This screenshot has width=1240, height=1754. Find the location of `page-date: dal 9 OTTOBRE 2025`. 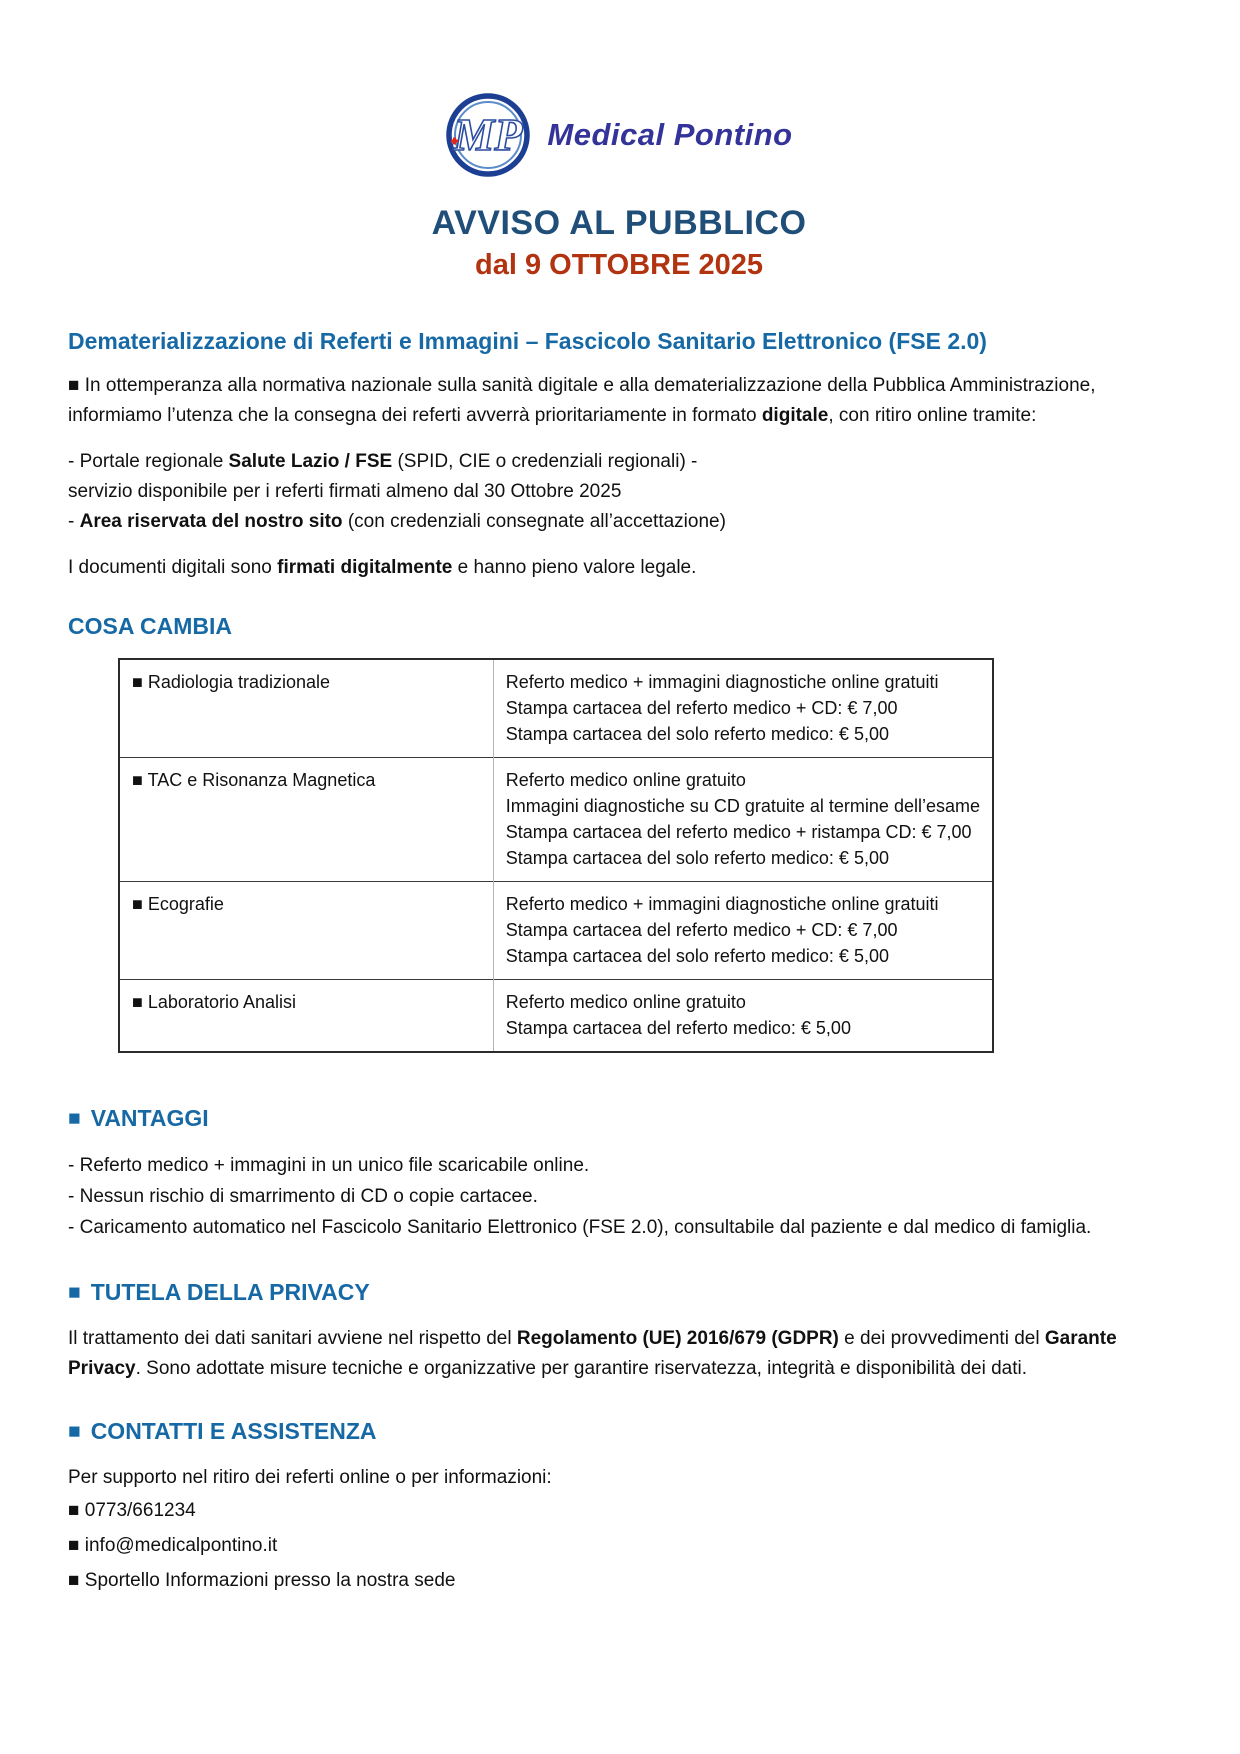

page-date: dal 9 OTTOBRE 2025 is located at coordinates (619, 265).